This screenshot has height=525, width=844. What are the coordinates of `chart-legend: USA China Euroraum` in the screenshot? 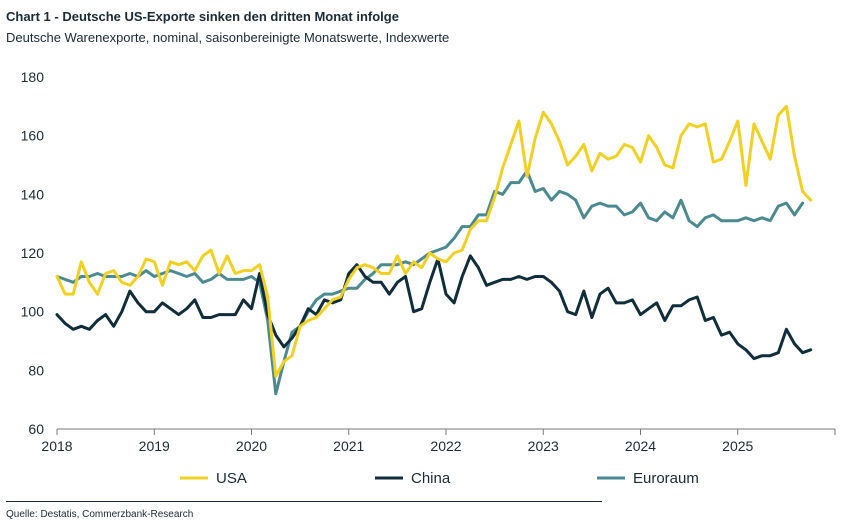 It's located at (439, 478).